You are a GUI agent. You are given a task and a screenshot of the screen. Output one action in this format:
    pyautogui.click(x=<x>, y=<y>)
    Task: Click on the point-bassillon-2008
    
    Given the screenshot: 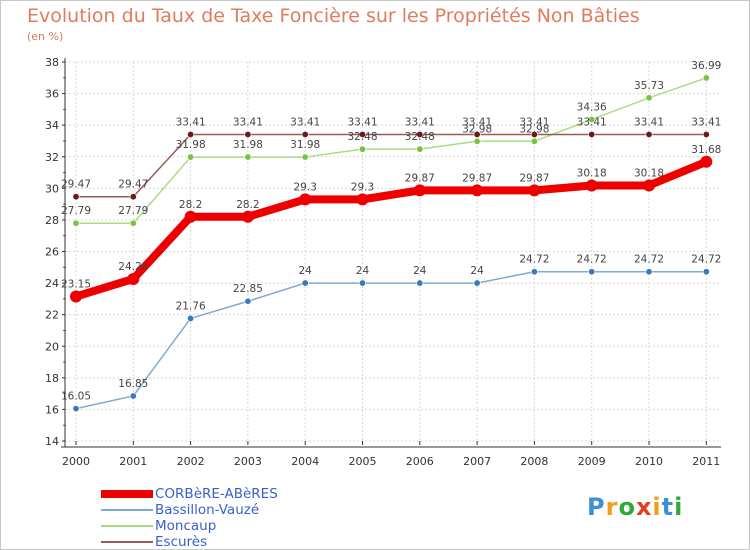 What is the action you would take?
    pyautogui.click(x=534, y=272)
    